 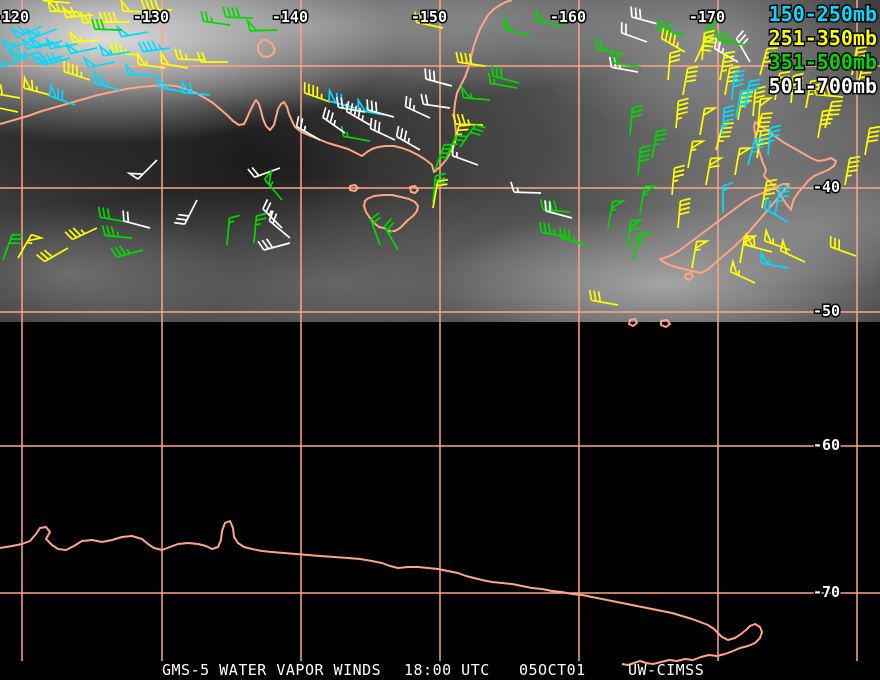 What do you see at coordinates (14, 17) in the screenshot?
I see `longitude-label: -120` at bounding box center [14, 17].